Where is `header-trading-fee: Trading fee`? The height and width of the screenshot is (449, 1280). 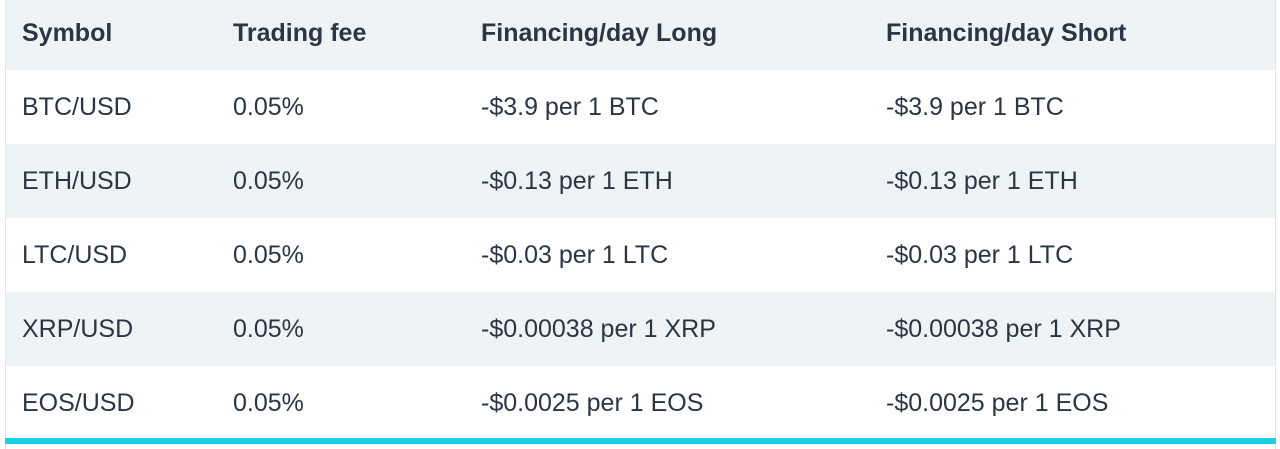
header-trading-fee: Trading fee is located at coordinates (300, 32).